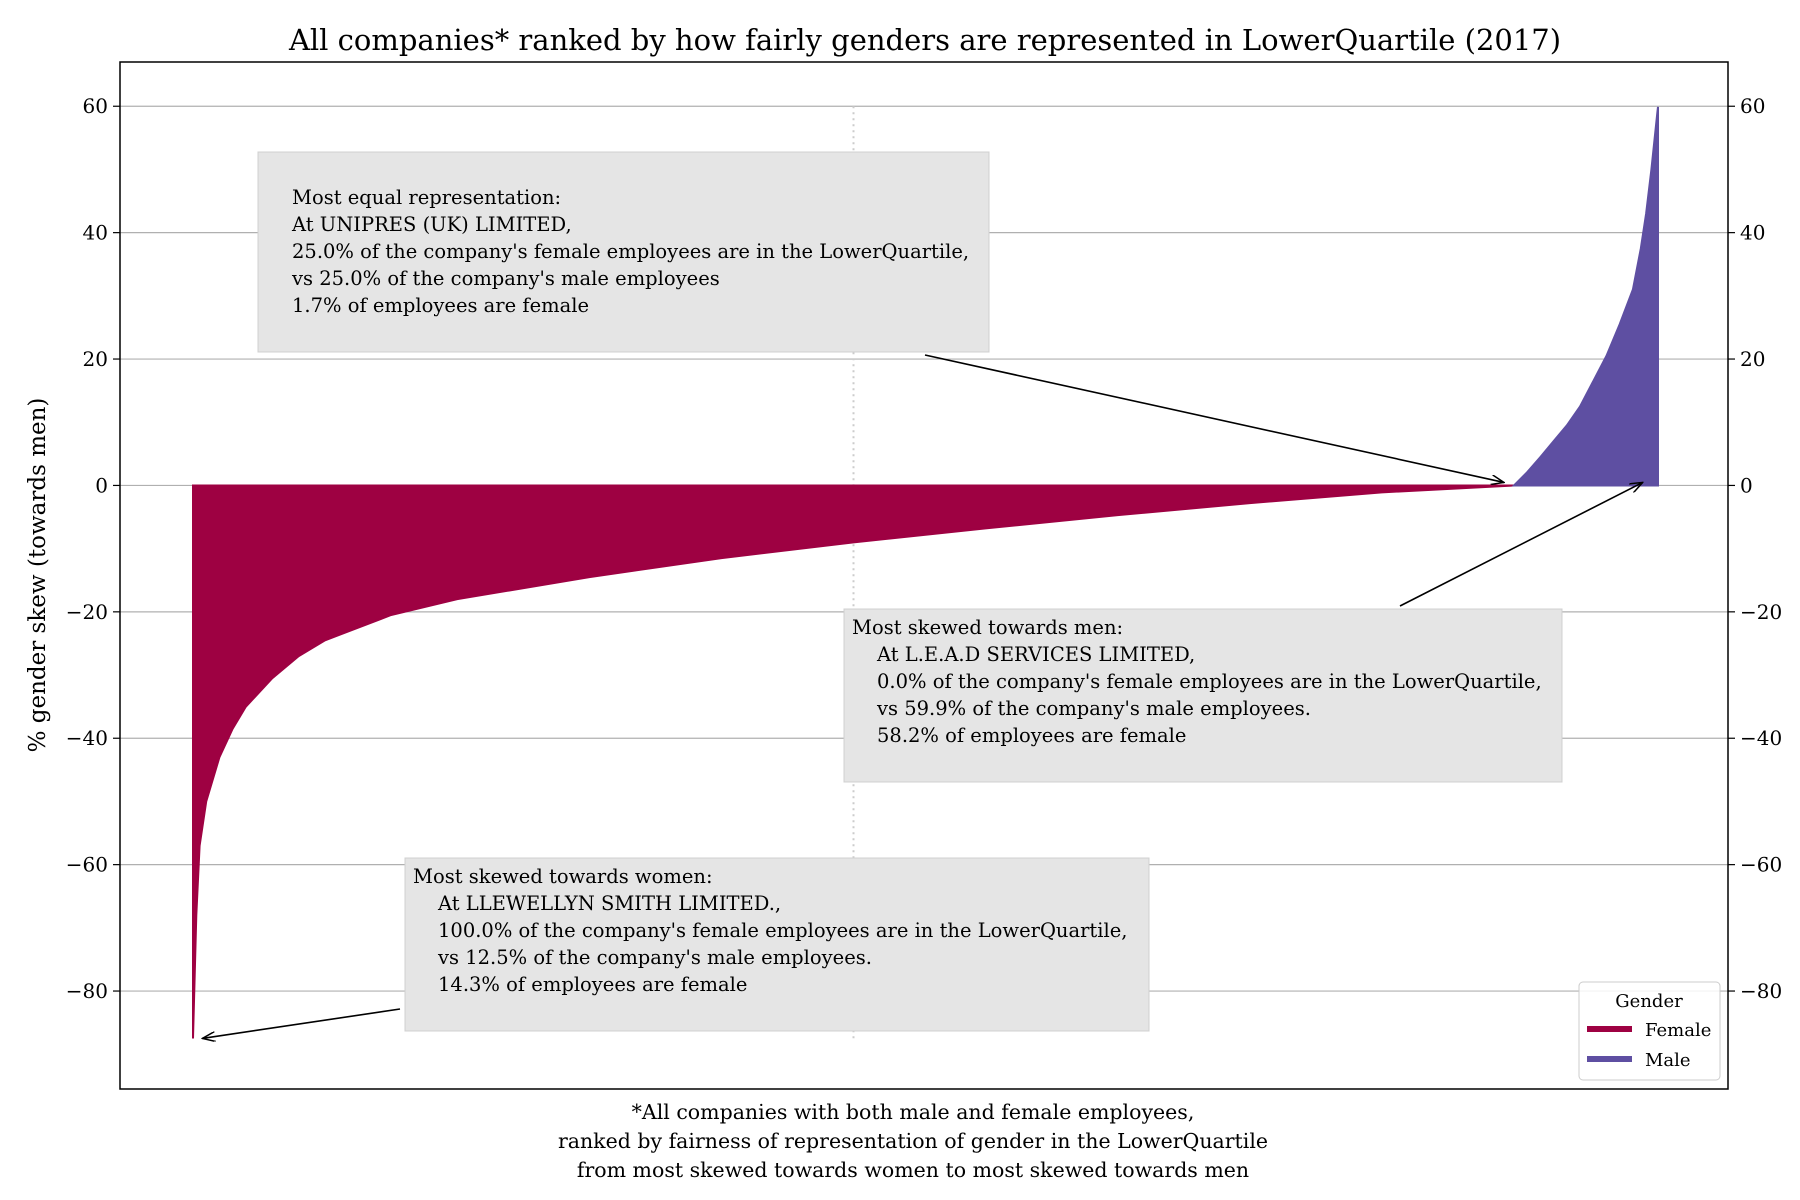 The width and height of the screenshot is (1800, 1200). Describe the element at coordinates (1668, 1060) in the screenshot. I see `legend-label-male: Male` at that location.